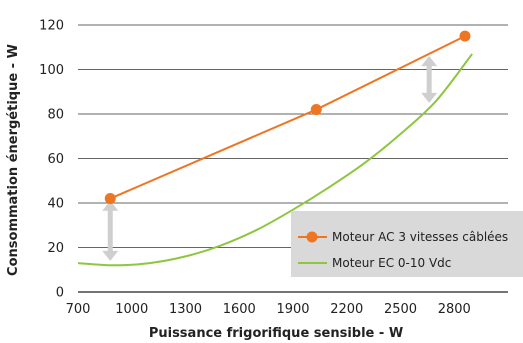  I want to click on legend-label: Moteur EC 0-10 Vdc, so click(391, 263).